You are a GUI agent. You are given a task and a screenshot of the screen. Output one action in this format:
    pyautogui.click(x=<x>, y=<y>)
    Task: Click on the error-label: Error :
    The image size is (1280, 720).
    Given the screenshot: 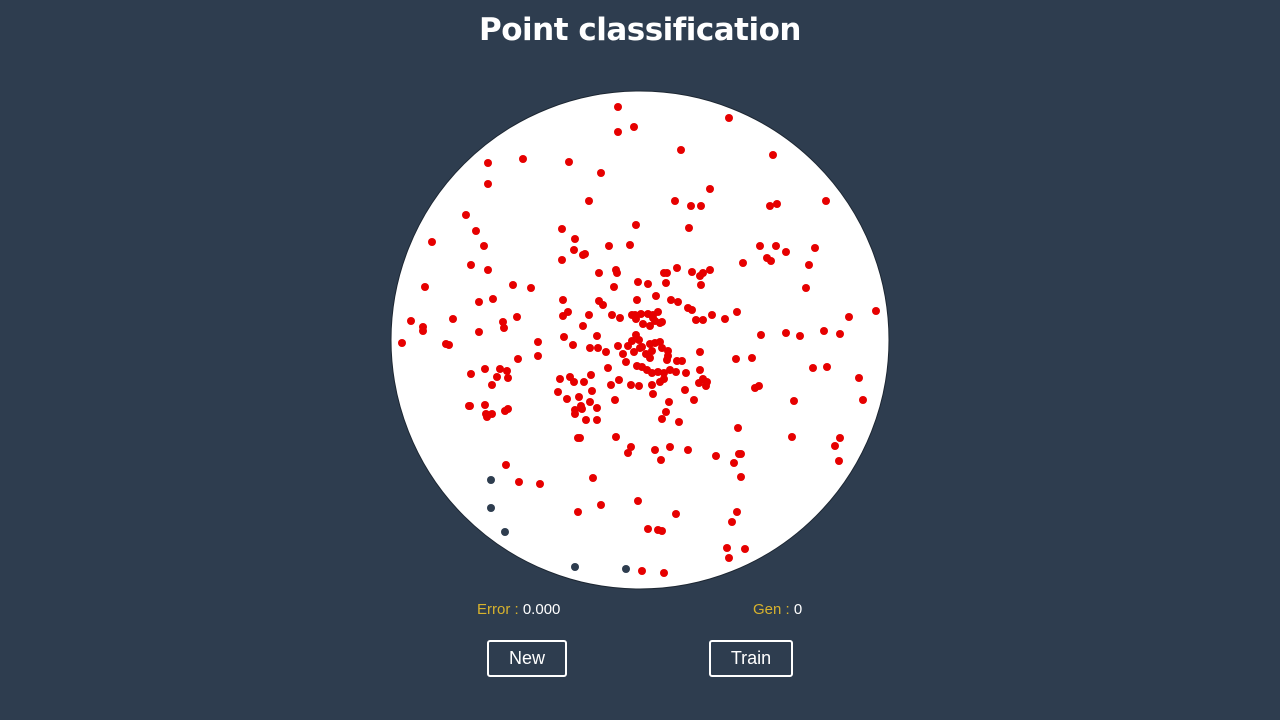 What is the action you would take?
    pyautogui.click(x=498, y=609)
    